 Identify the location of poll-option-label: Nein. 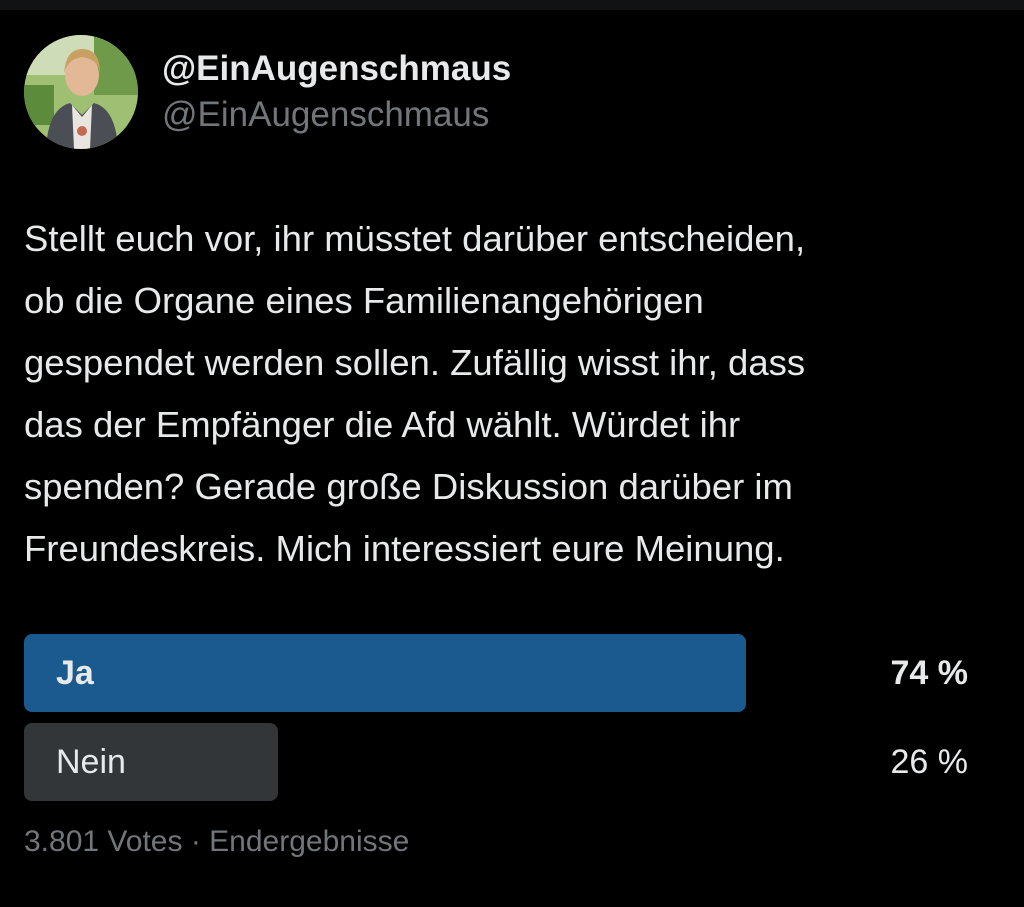
(91, 762).